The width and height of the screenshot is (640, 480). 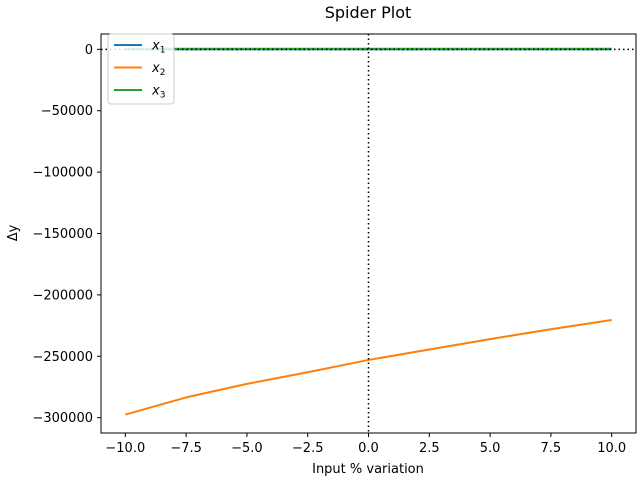 What do you see at coordinates (429, 448) in the screenshot?
I see `x-tick-label: 2.5` at bounding box center [429, 448].